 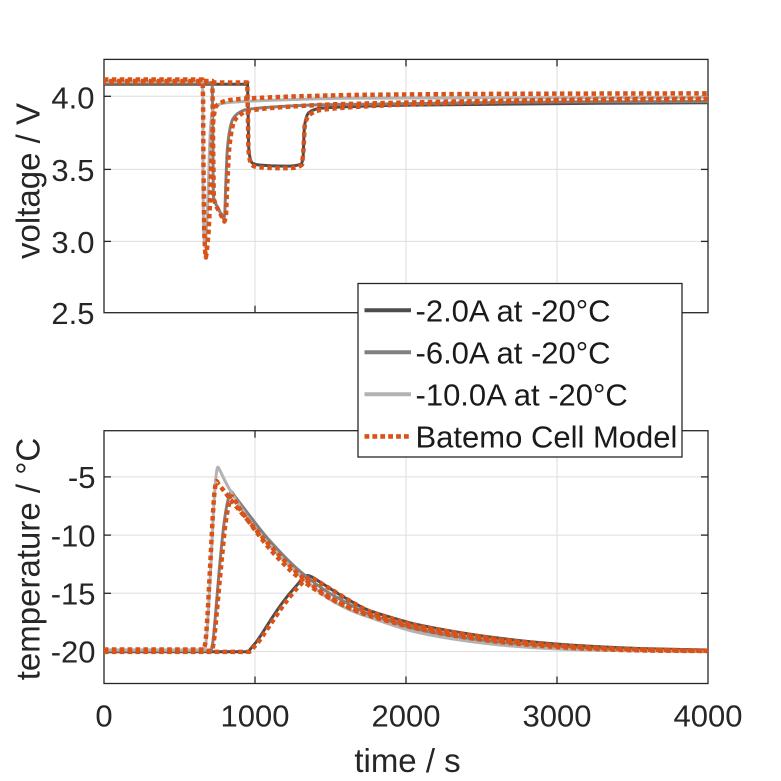 I want to click on svg-text: -6.0A at -20°C, so click(x=513, y=353).